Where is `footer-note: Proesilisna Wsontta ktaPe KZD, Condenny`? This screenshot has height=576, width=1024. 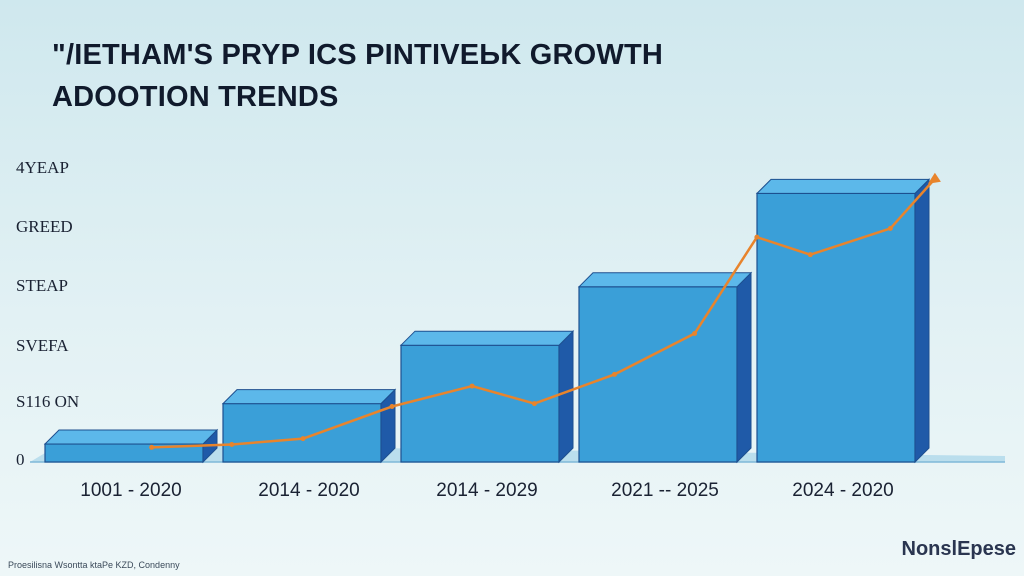 footer-note: Proesilisna Wsontta ktaPe KZD, Condenny is located at coordinates (94, 565).